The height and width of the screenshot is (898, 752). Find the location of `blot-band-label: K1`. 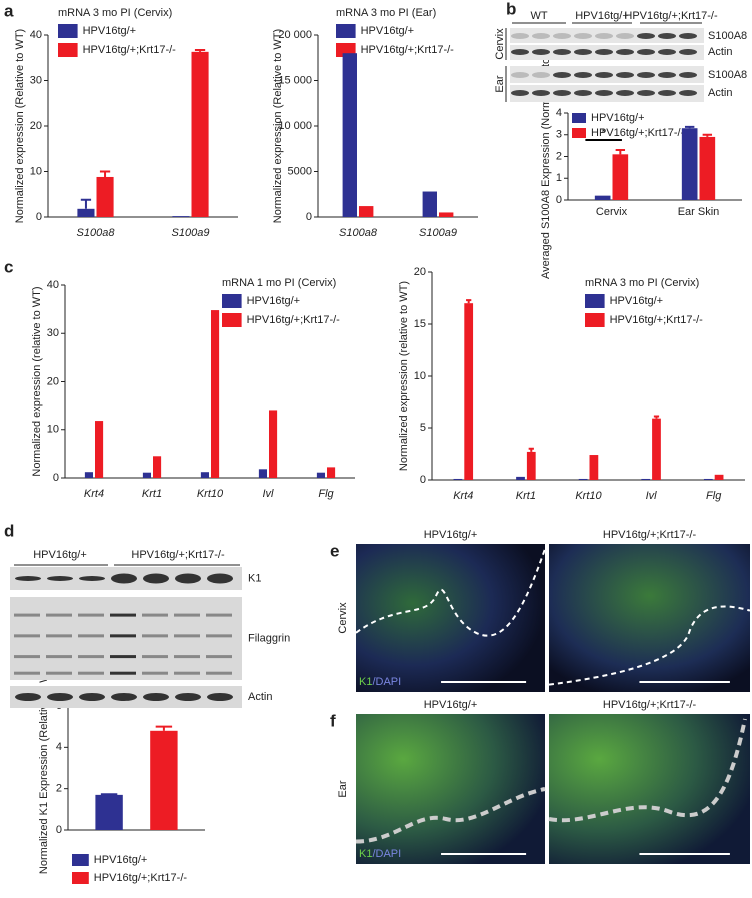

blot-band-label: K1 is located at coordinates (254, 578).